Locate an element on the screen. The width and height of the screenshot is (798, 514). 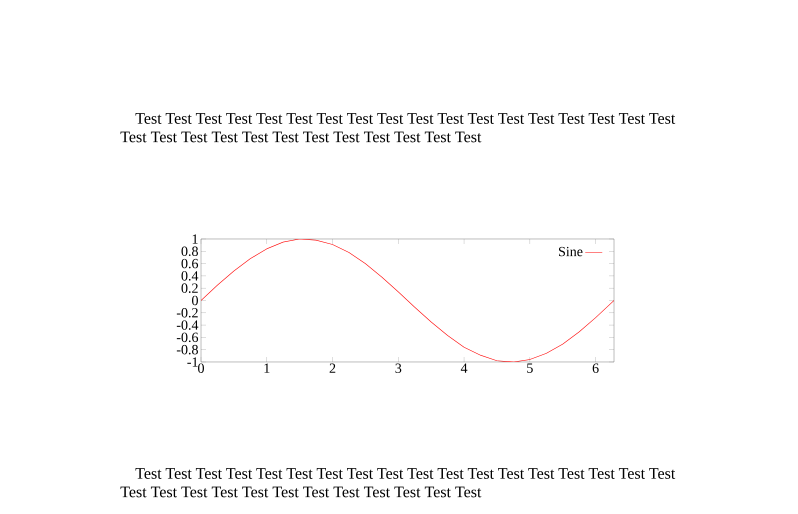
y-tick-label: 0.4 is located at coordinates (190, 276).